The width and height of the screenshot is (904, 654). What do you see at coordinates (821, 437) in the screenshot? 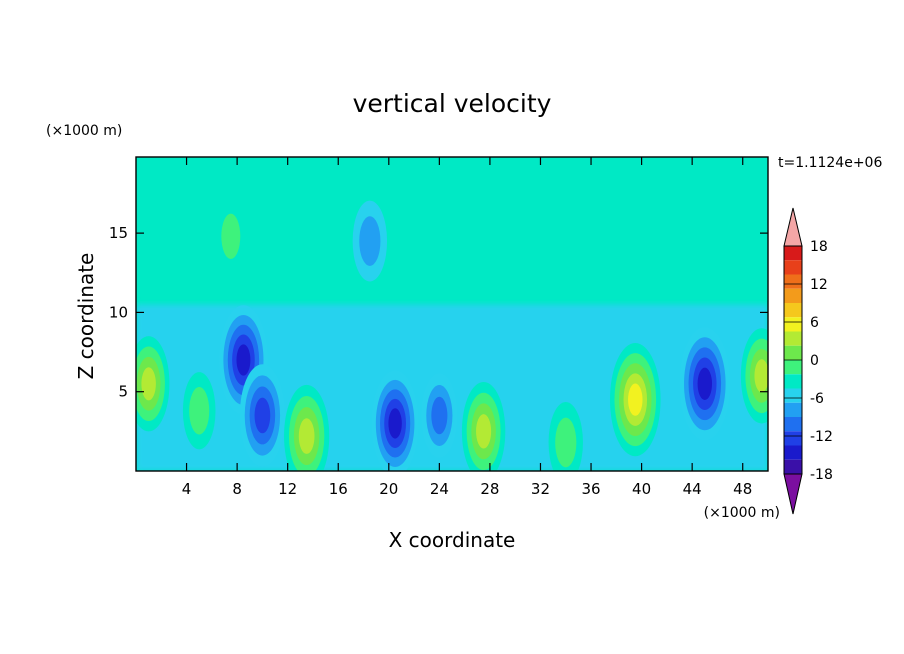
I see `colorbar-tick-label: -12` at bounding box center [821, 437].